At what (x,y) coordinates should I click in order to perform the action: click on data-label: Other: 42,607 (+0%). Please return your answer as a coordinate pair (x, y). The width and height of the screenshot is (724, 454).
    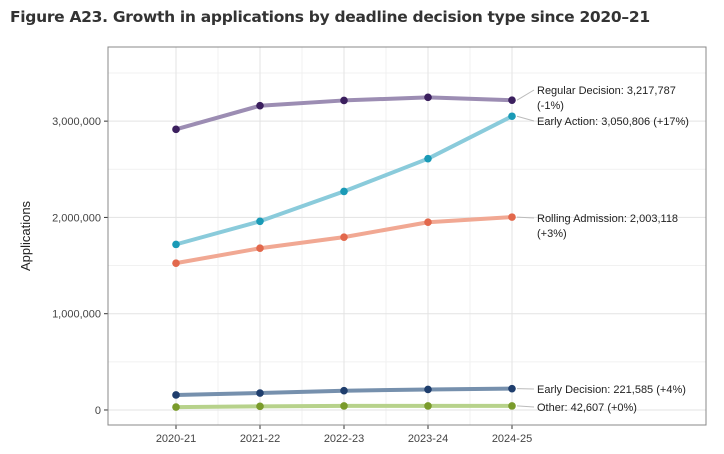
    Looking at the image, I should click on (587, 408).